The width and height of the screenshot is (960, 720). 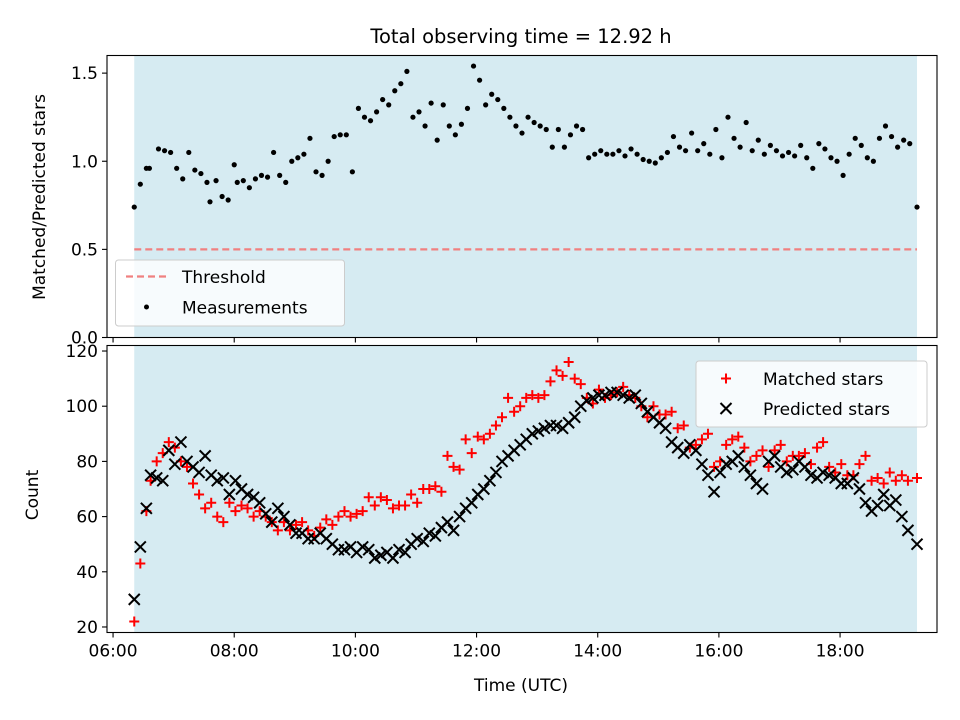 What do you see at coordinates (520, 36) in the screenshot?
I see `figure-title: Total observing time = 12.92 h` at bounding box center [520, 36].